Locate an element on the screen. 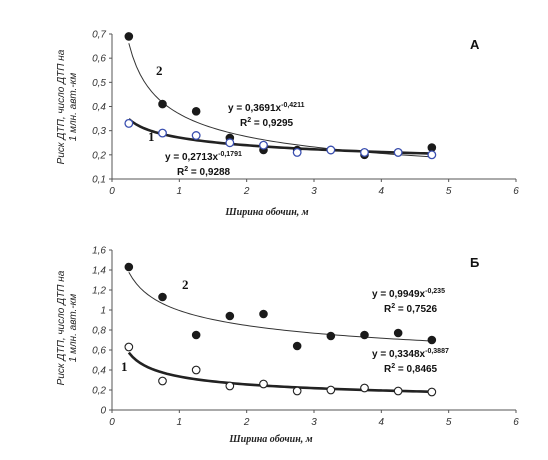 This screenshot has width=548, height=460. fit-equation: y = 0,3348x-0,3887 is located at coordinates (410, 354).